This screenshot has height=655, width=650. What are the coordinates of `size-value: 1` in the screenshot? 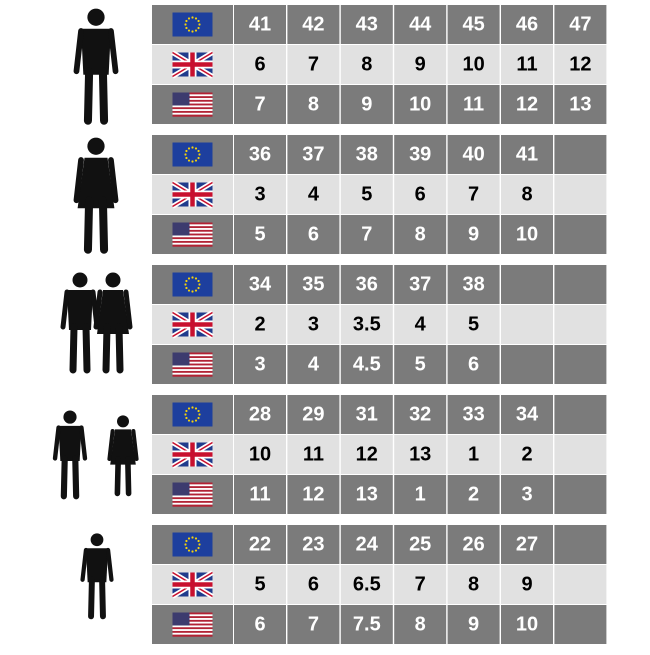 It's located at (473, 454).